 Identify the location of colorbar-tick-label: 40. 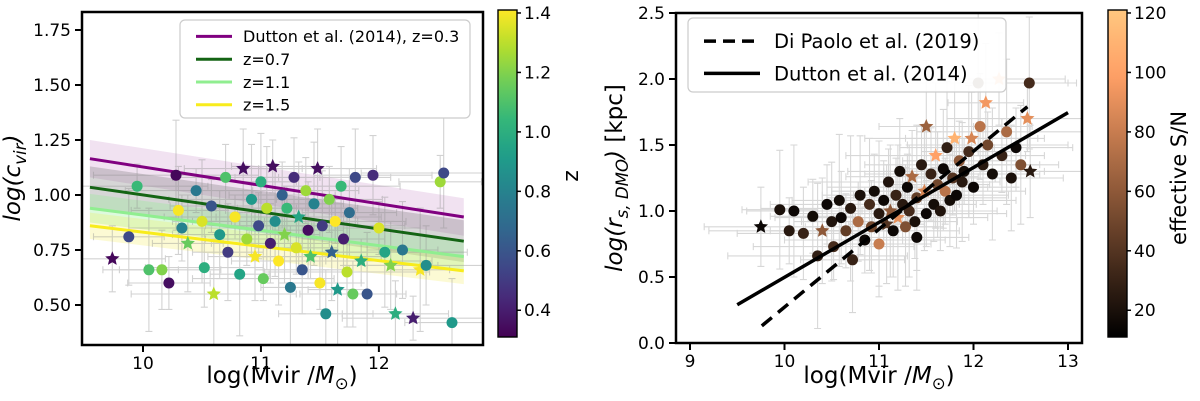
(1145, 252).